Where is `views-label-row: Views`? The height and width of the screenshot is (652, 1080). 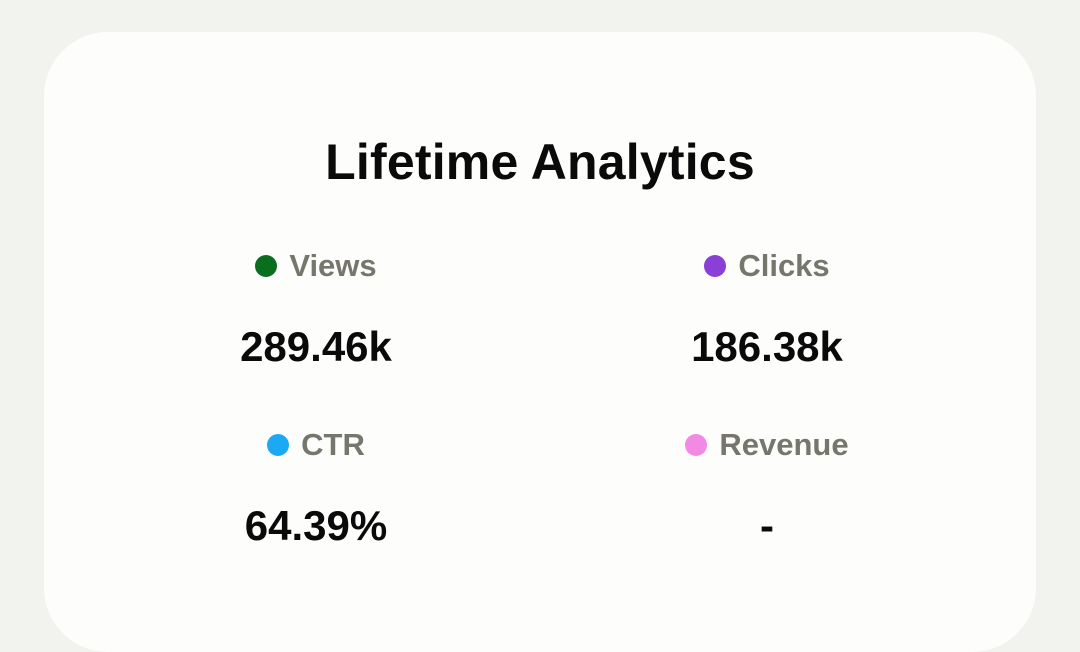 views-label-row: Views is located at coordinates (316, 266).